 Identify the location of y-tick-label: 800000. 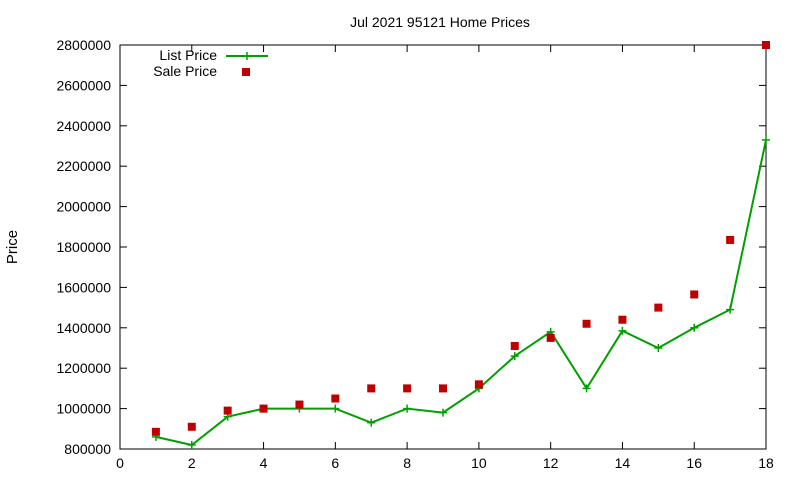
(87, 449).